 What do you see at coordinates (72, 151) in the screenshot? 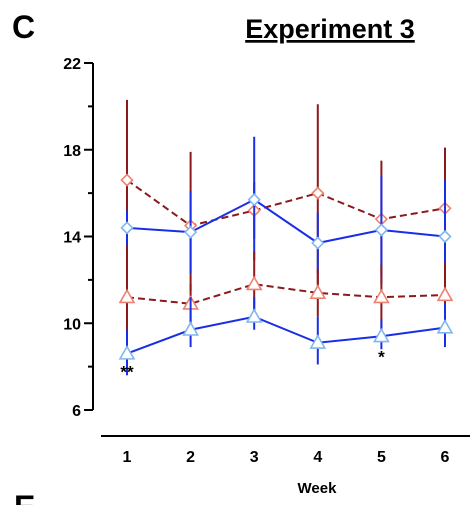
I see `y-tick-label: 18` at bounding box center [72, 151].